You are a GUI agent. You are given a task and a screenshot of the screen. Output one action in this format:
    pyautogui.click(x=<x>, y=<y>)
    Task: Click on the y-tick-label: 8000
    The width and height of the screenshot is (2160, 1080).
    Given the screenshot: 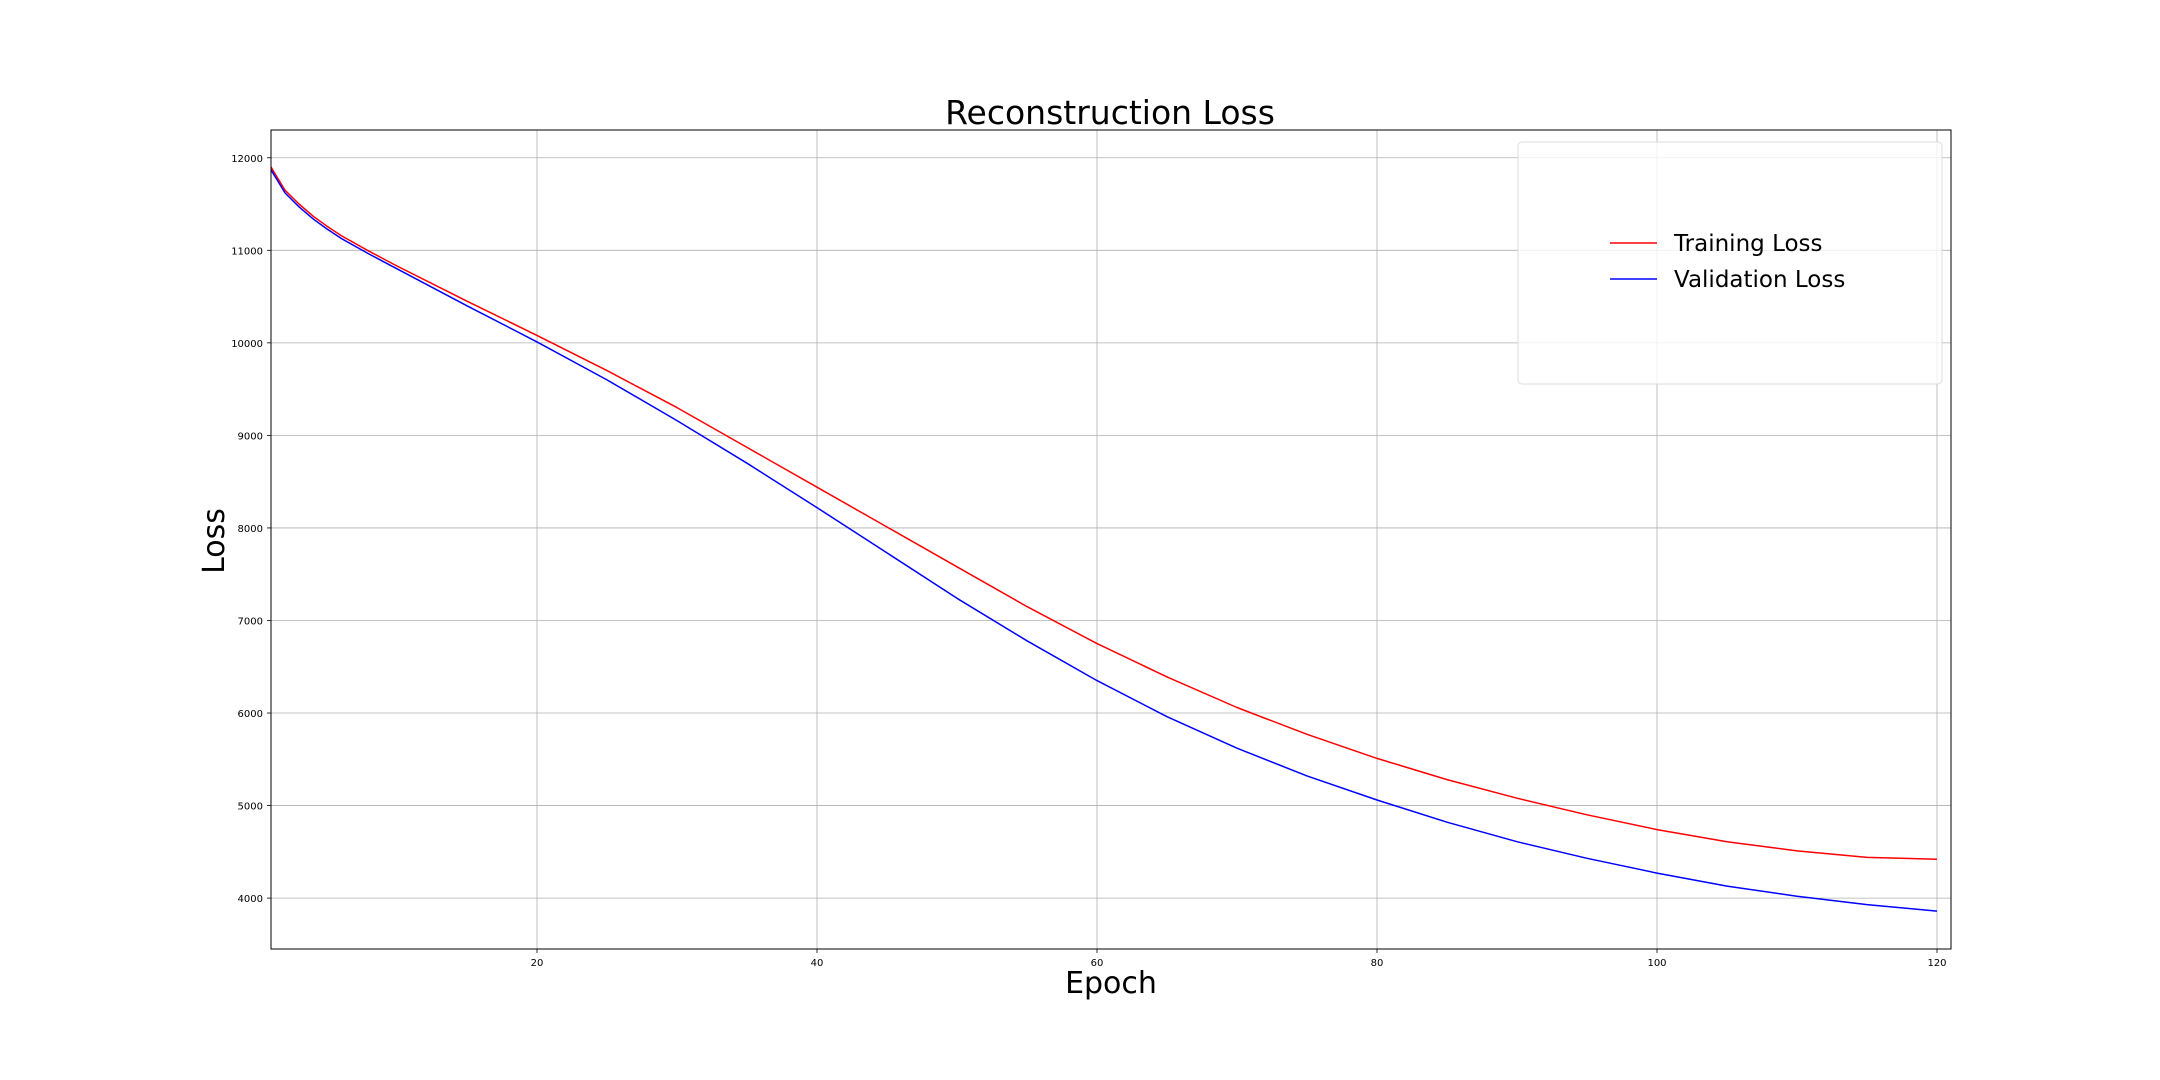 What is the action you would take?
    pyautogui.click(x=250, y=529)
    